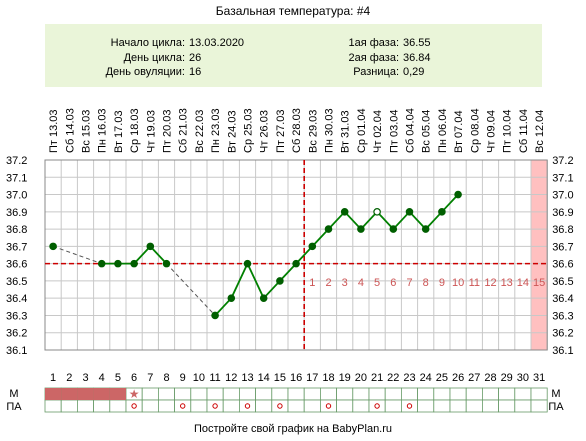 The width and height of the screenshot is (586, 441). I want to click on y-tick-left: 36.9, so click(16, 213).